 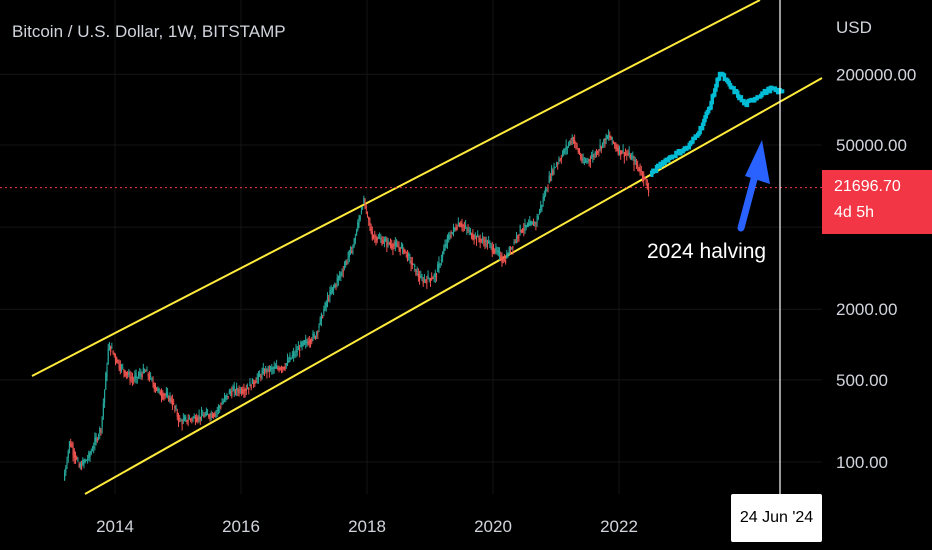 What do you see at coordinates (876, 268) in the screenshot?
I see `y-axis: 100.00 500.00 2000.00 50000.00 200000.00` at bounding box center [876, 268].